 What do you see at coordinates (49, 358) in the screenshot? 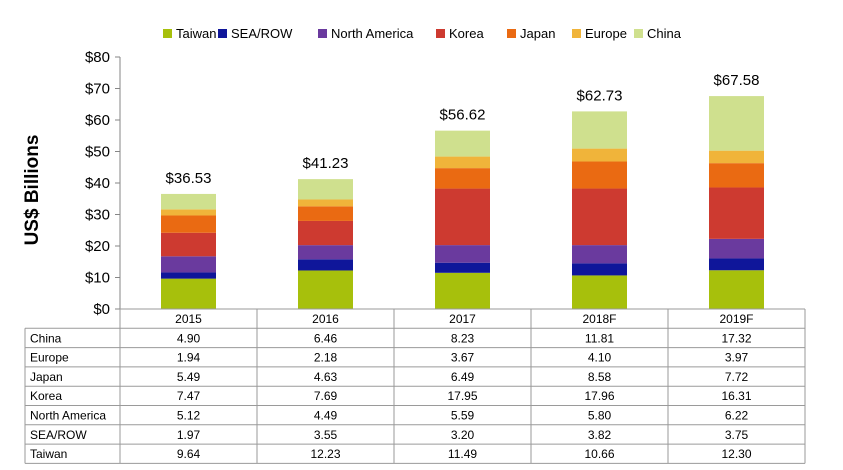
I see `table-row-label-1: Europe` at bounding box center [49, 358].